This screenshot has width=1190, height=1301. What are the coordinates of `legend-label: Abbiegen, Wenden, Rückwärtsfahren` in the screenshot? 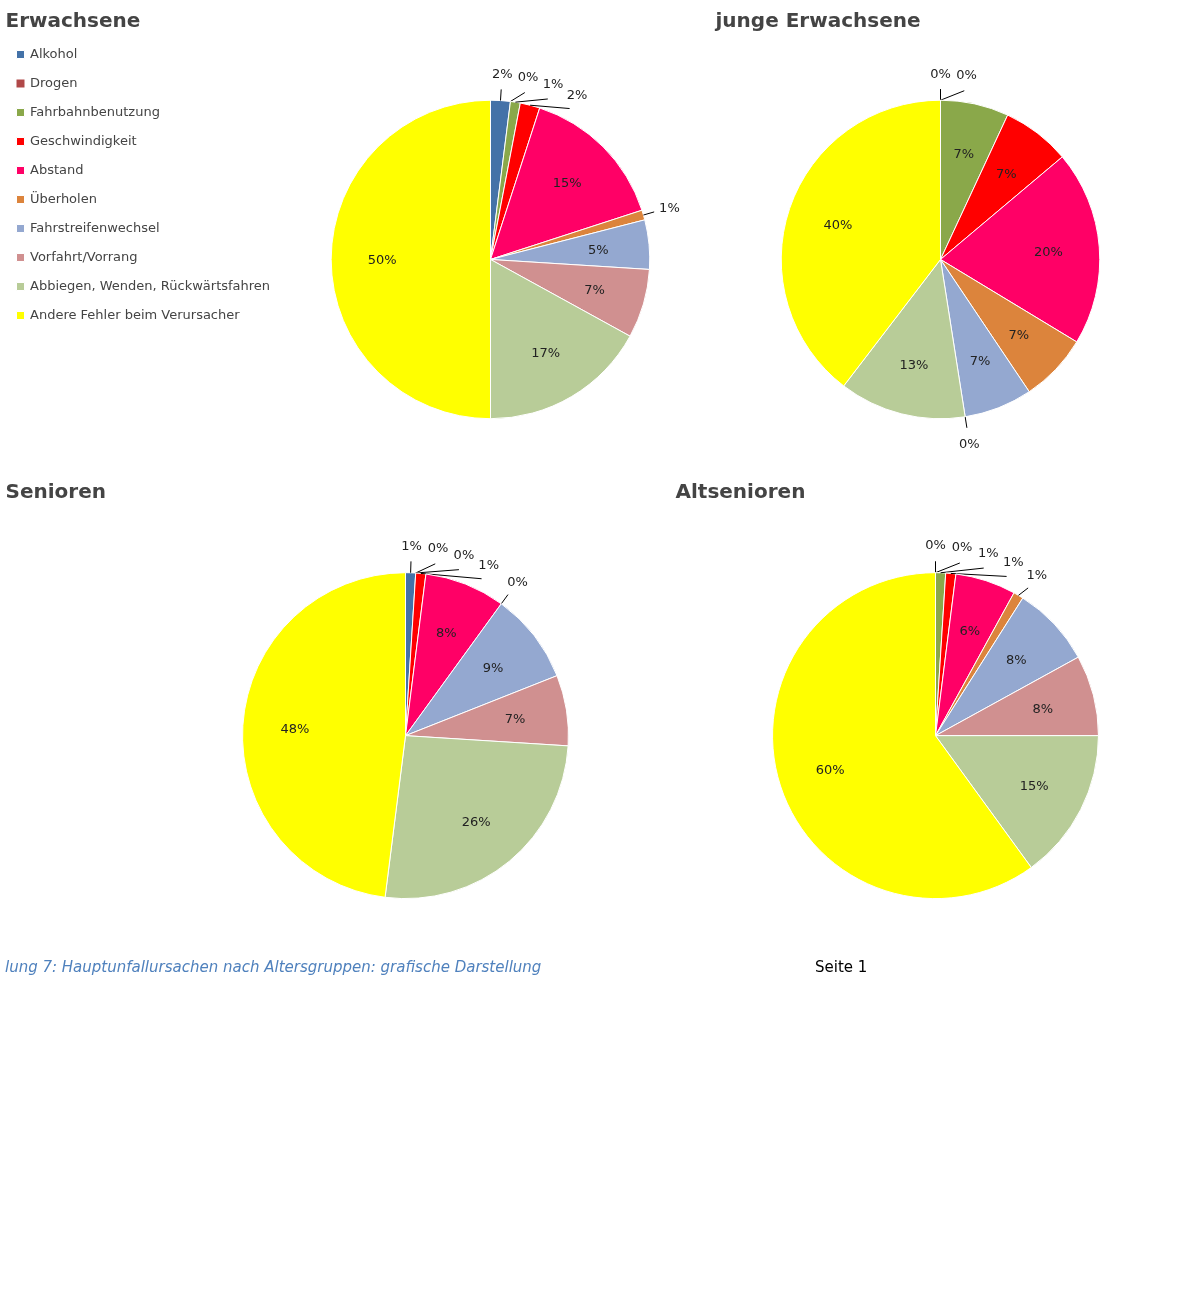 It's located at (150, 285).